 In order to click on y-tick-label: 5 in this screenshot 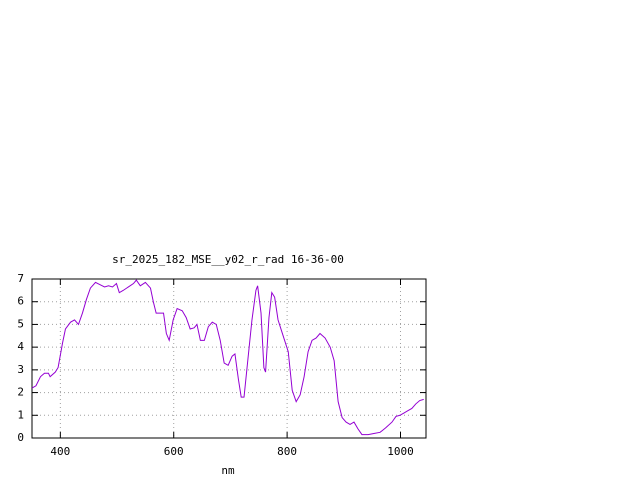, I will do `click(20, 323)`.